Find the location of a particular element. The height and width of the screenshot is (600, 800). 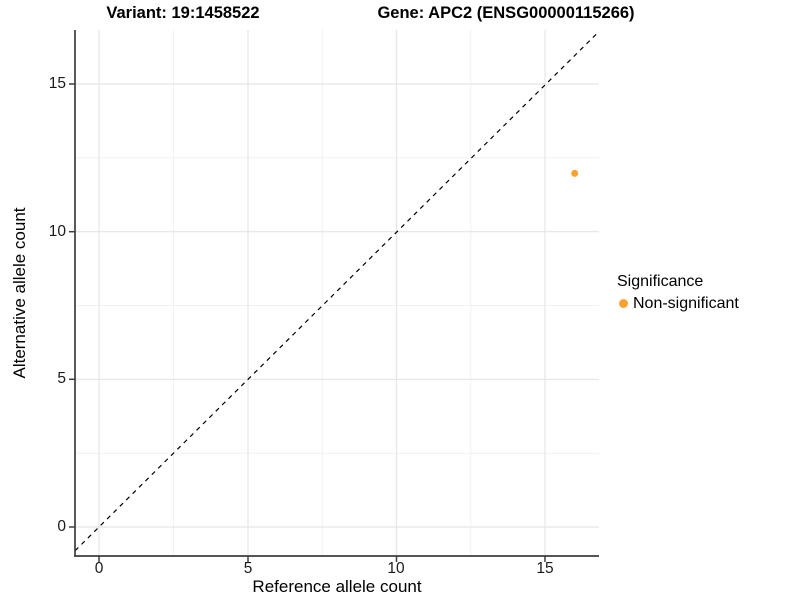

y-axis-title: Alternative allele count is located at coordinates (19, 293).